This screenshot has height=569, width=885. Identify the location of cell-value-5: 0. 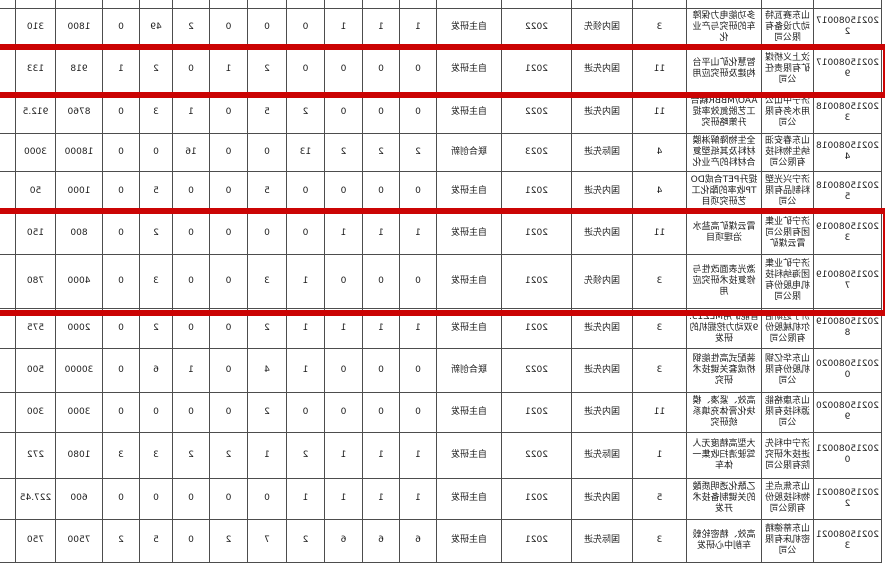
(267, 498).